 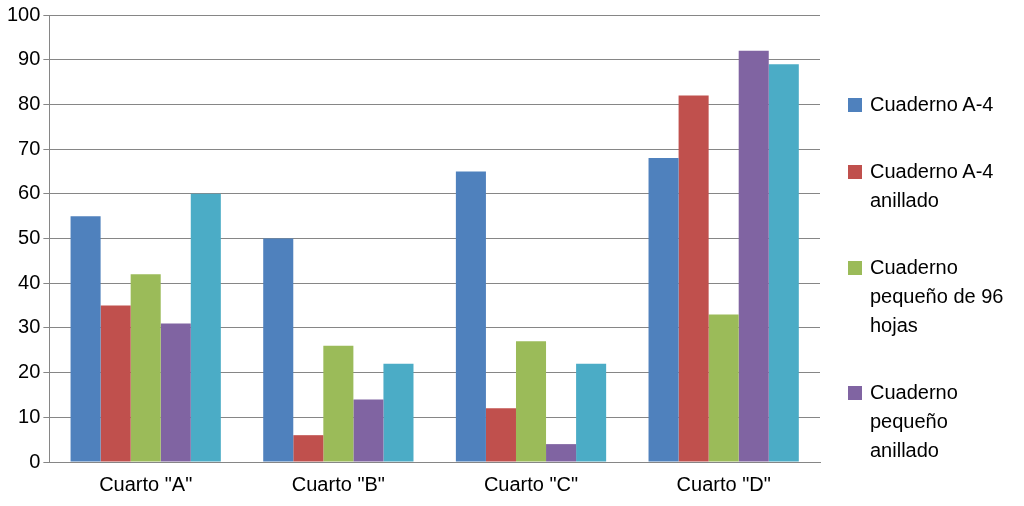 What do you see at coordinates (338, 483) in the screenshot?
I see `x-tick-label: Cuarto "B"` at bounding box center [338, 483].